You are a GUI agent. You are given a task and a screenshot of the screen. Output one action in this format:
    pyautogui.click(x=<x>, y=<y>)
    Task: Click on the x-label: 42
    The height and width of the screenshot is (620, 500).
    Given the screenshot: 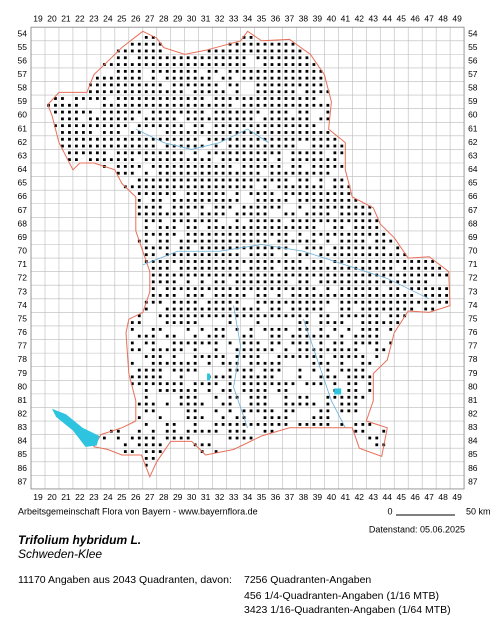 What is the action you would take?
    pyautogui.click(x=360, y=497)
    